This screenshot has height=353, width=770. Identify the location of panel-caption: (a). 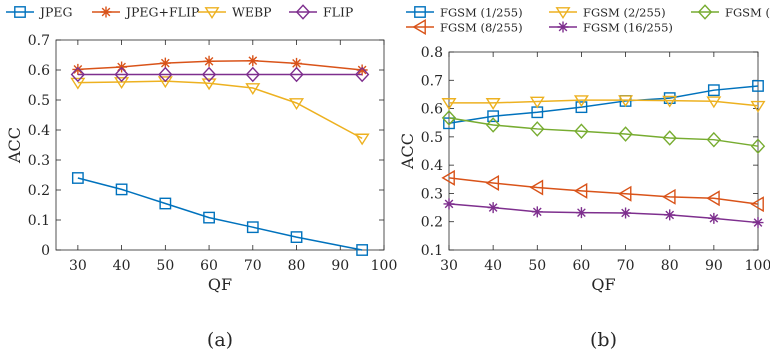
(220, 340).